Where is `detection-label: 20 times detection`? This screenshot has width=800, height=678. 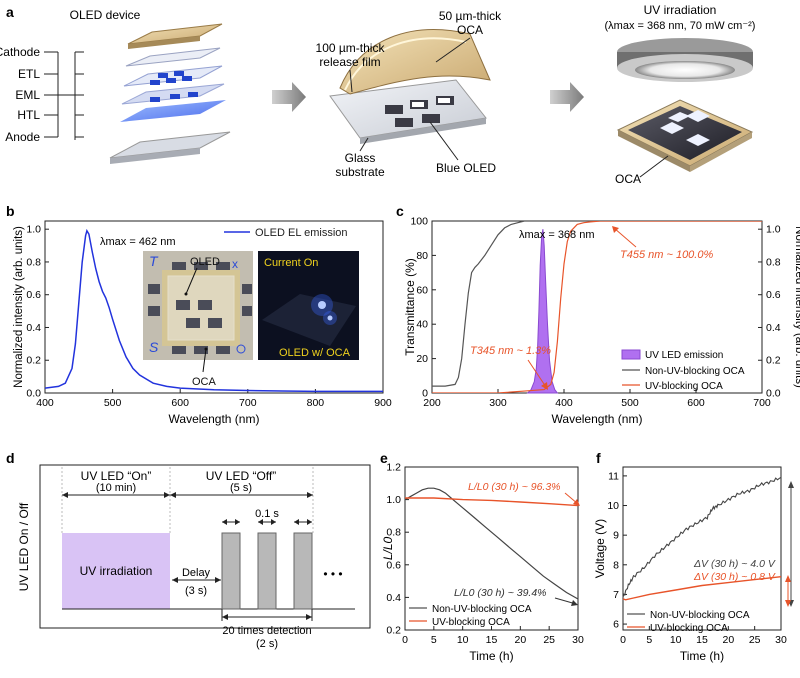 detection-label: 20 times detection is located at coordinates (266, 631).